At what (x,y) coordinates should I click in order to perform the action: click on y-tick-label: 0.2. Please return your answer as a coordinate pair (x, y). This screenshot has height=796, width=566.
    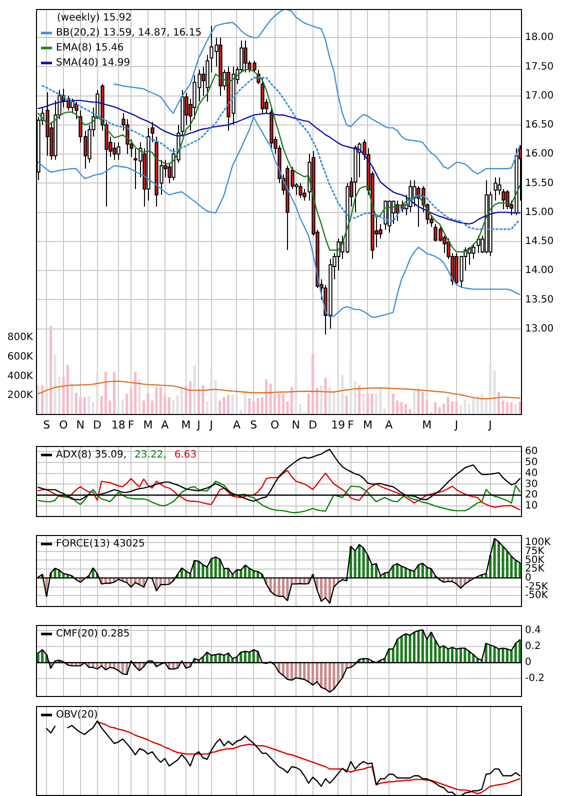
    Looking at the image, I should click on (533, 646).